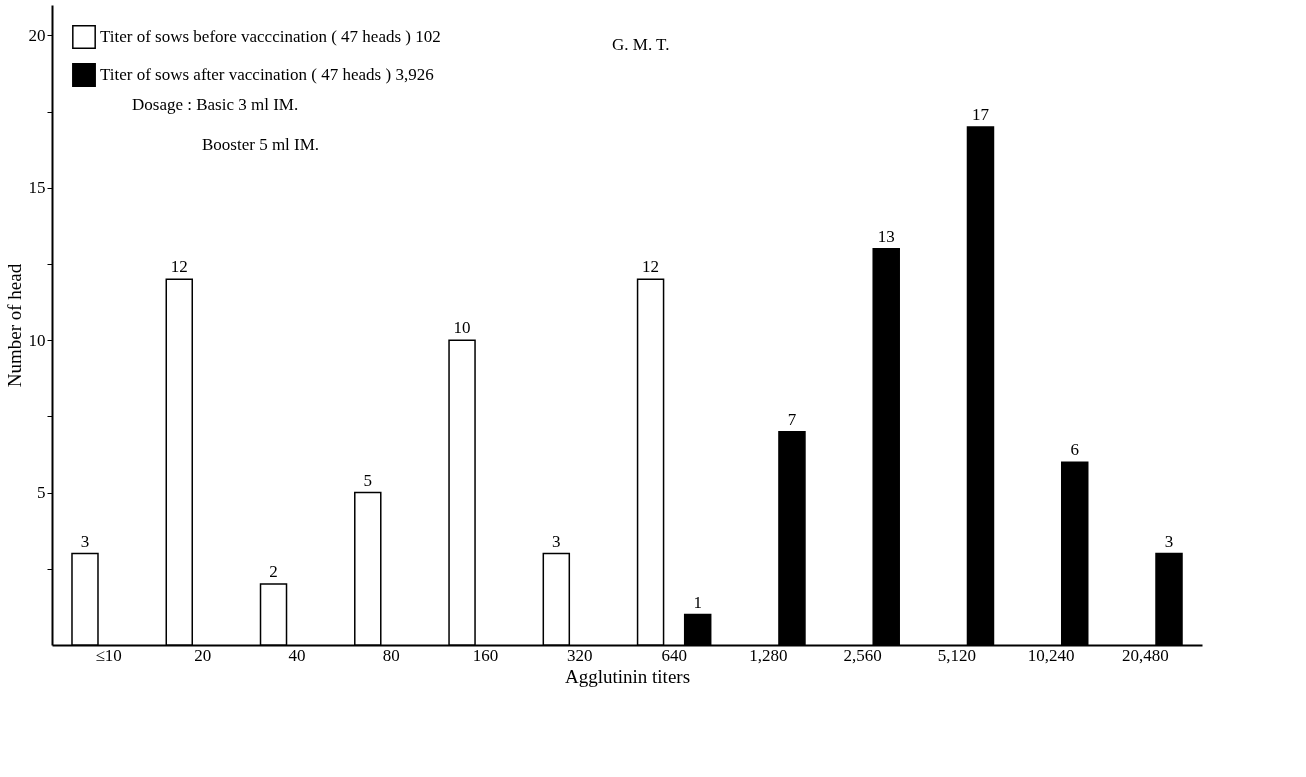  Describe the element at coordinates (1145, 655) in the screenshot. I see `x-tick-label: 20,480` at that location.